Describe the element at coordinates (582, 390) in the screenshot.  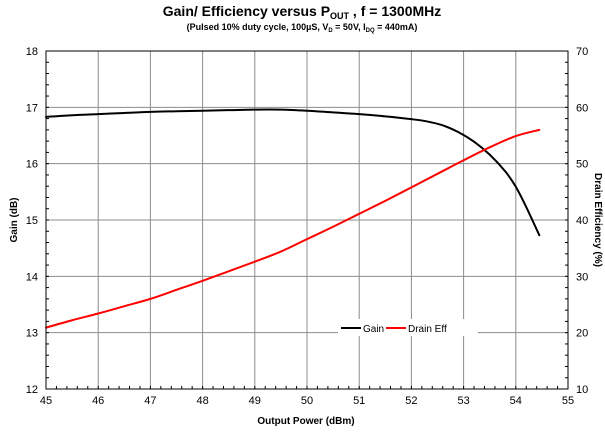
I see `y-right-tick-label: 10` at that location.